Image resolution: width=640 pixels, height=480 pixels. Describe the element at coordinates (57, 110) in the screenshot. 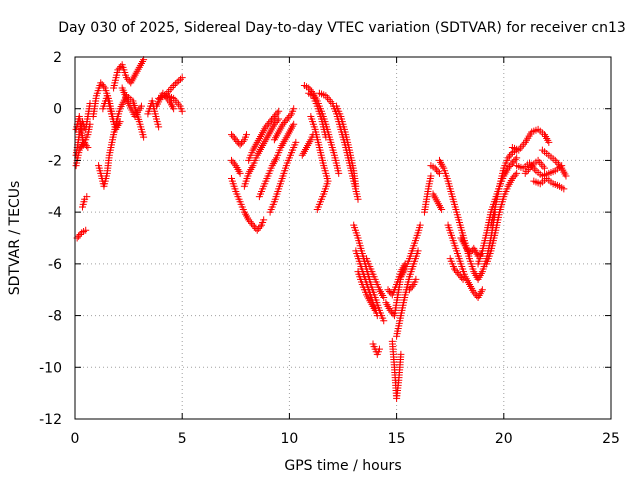

I see `y-tick-label: 0` at that location.